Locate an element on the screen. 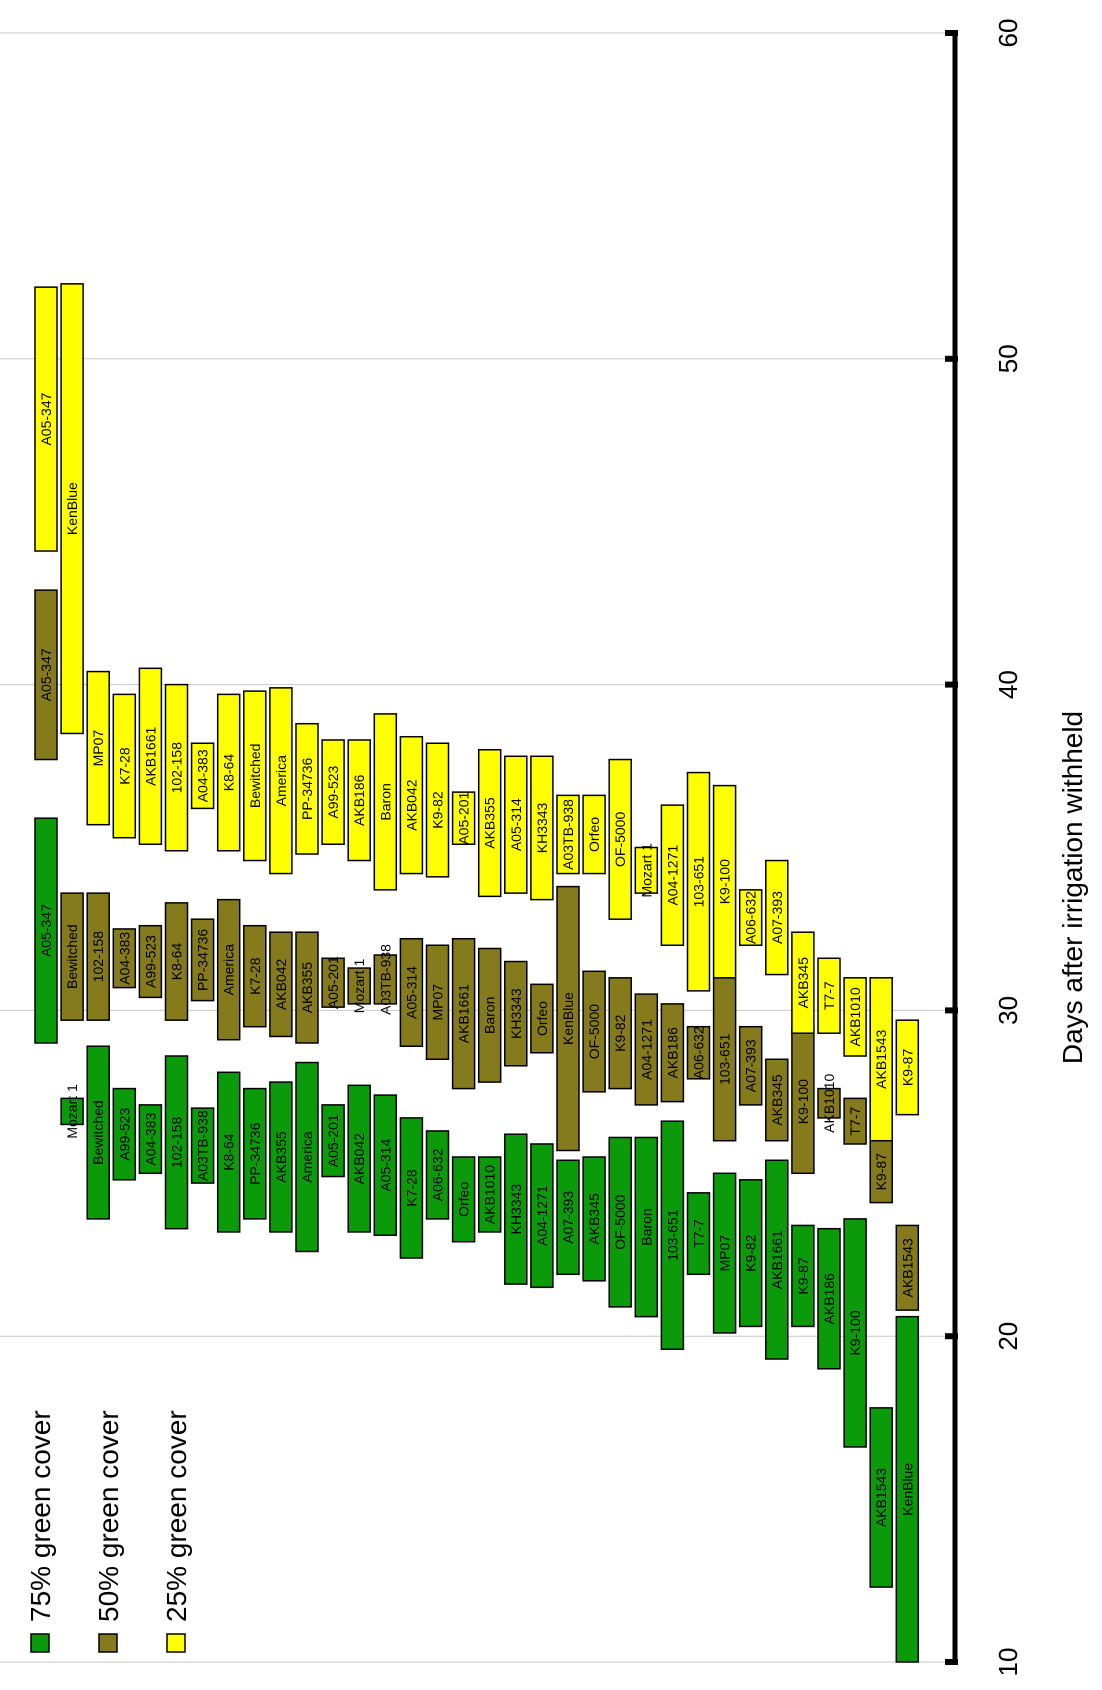 The image size is (1102, 1690). bar-label-102-158-s0: 102-158 is located at coordinates (177, 1142).